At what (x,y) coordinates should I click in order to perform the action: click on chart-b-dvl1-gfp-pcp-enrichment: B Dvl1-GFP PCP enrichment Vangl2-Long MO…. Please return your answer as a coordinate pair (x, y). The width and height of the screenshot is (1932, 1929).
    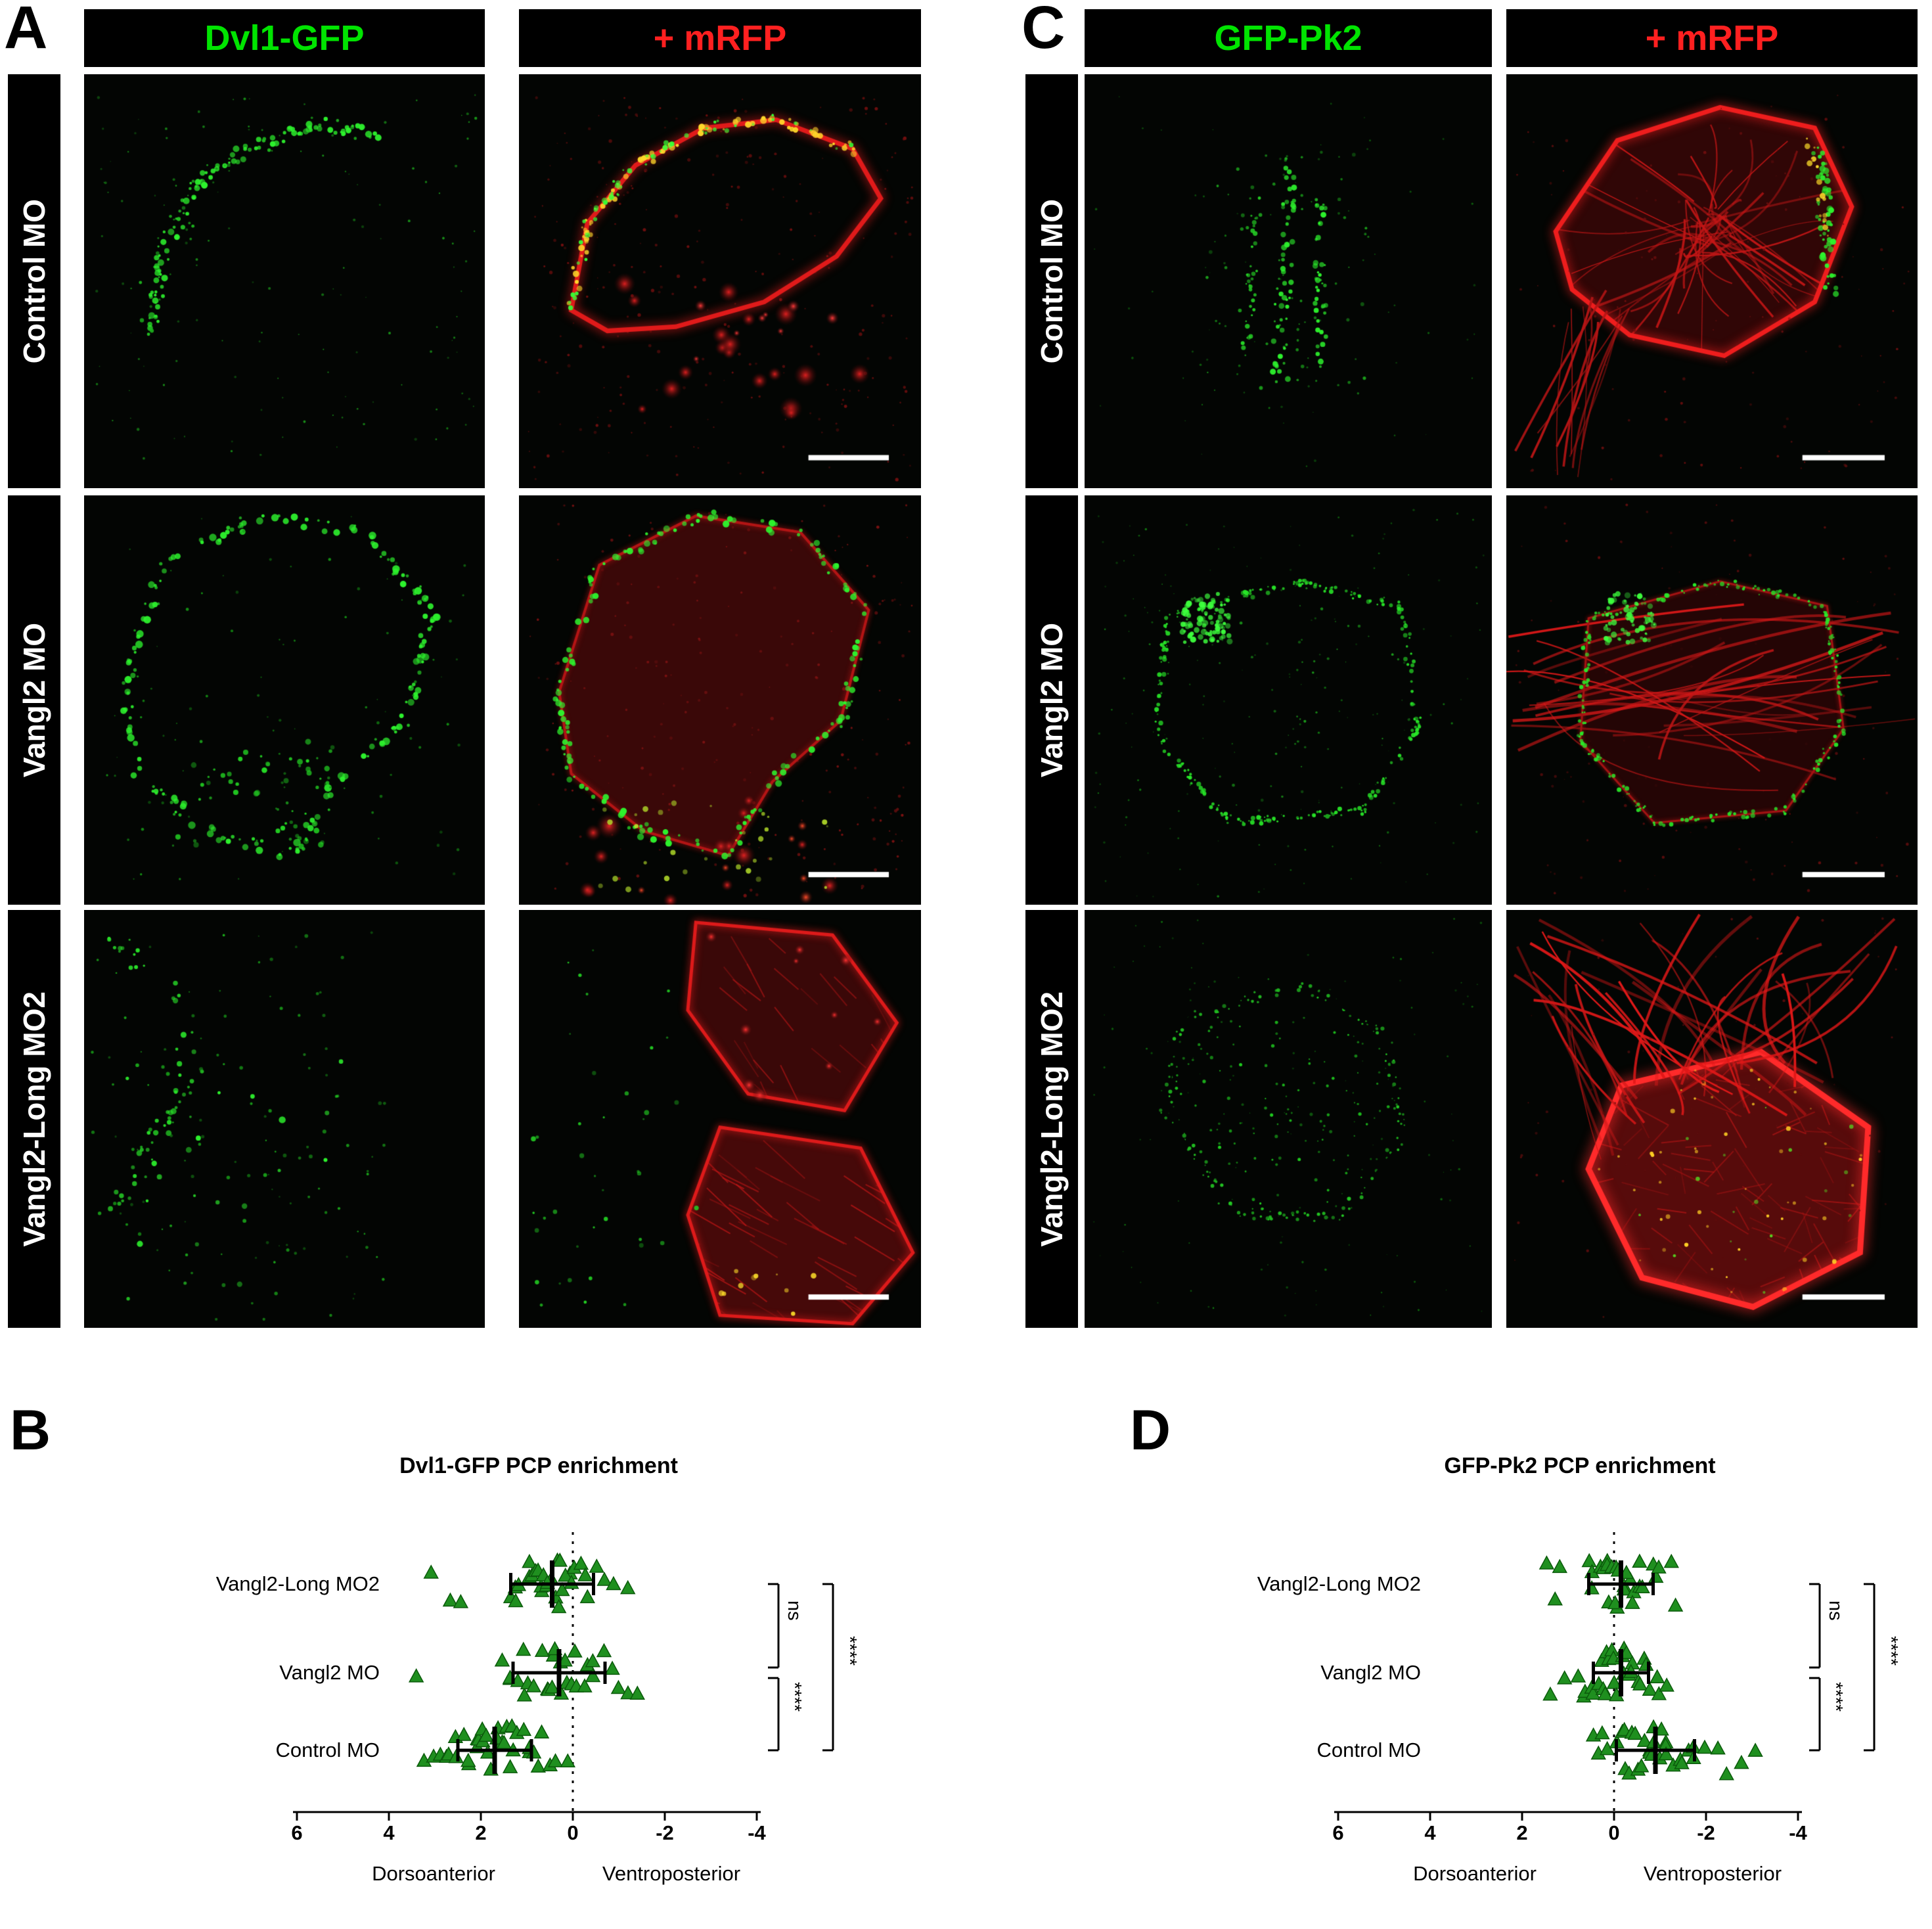
    Looking at the image, I should click on (483, 1664).